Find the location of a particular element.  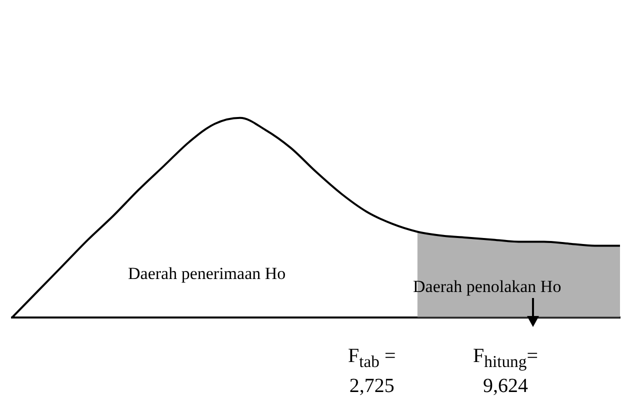

text: F$_{hitung}$= 9,624 is located at coordinates (505, 371).